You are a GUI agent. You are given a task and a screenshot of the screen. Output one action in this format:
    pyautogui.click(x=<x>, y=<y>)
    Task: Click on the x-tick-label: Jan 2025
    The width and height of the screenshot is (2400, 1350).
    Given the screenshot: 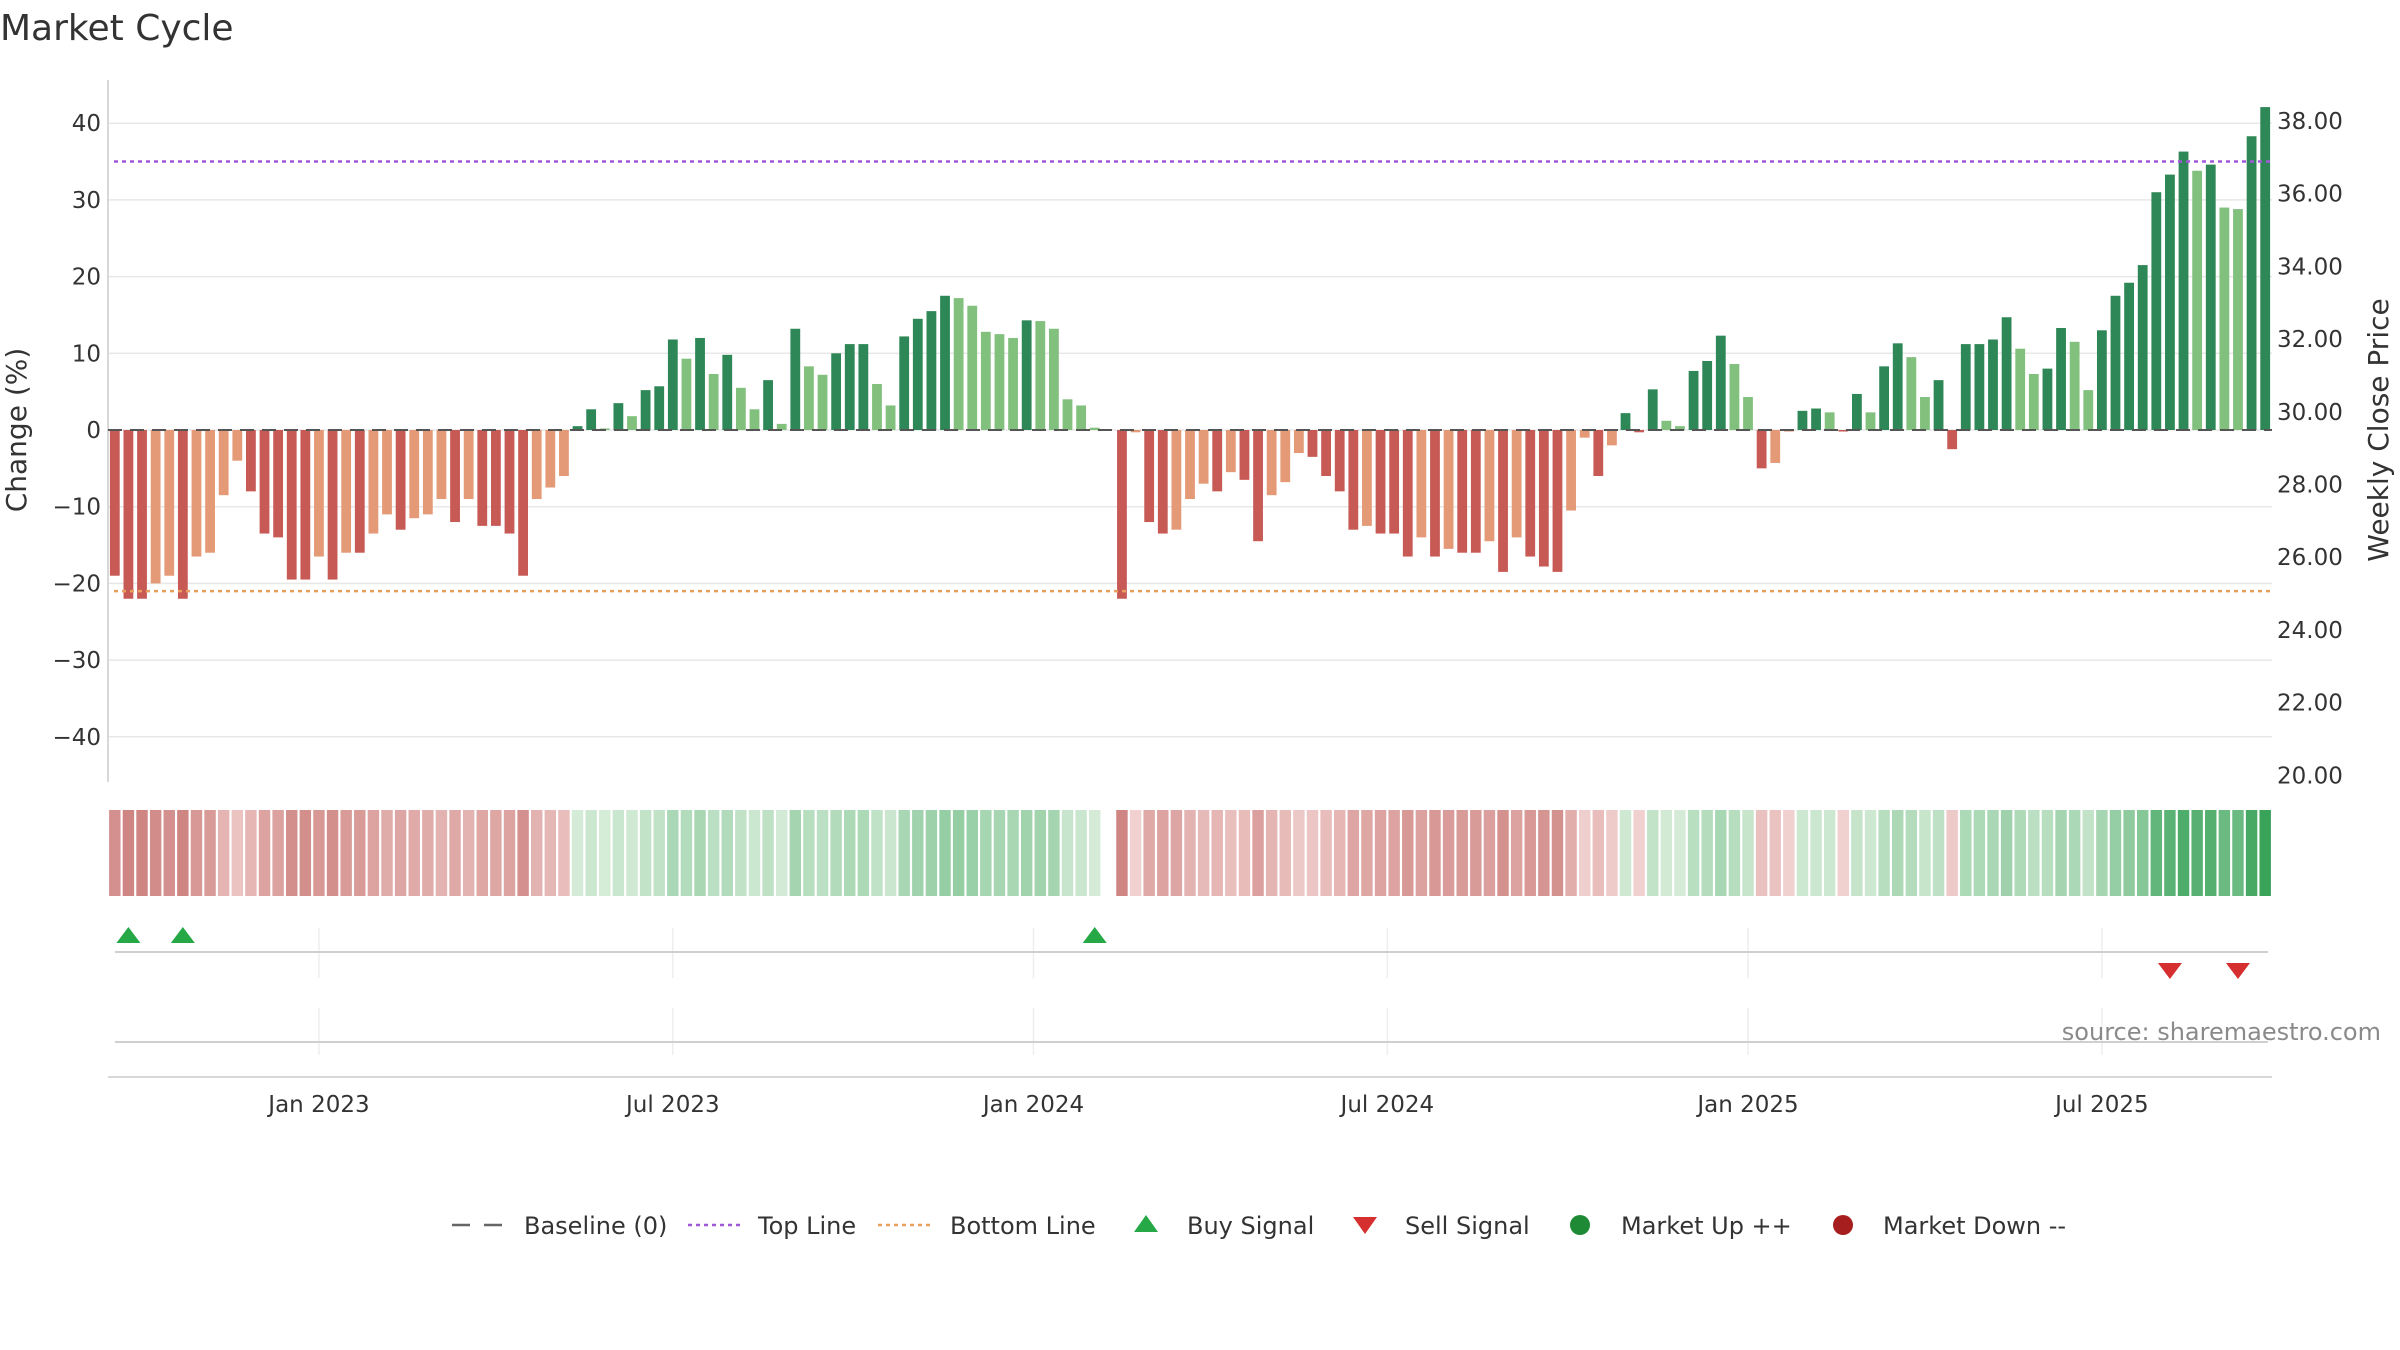 What is the action you would take?
    pyautogui.click(x=1746, y=1105)
    